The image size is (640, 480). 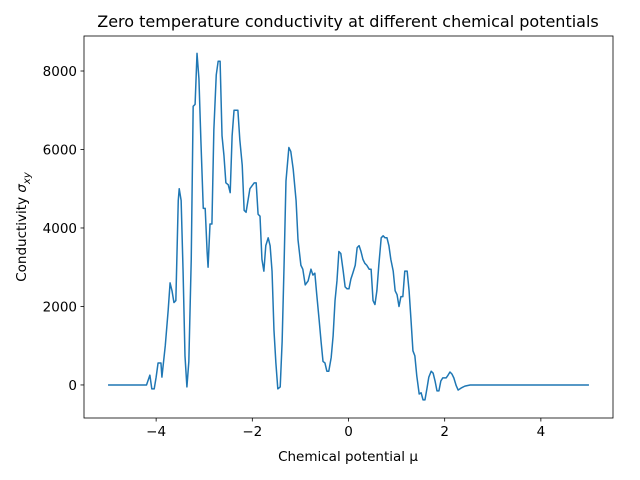 What do you see at coordinates (156, 432) in the screenshot?
I see `x-tick-label: −4` at bounding box center [156, 432].